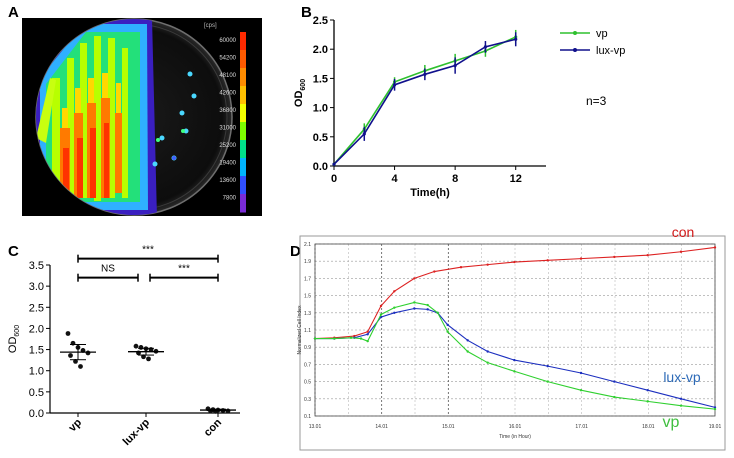 This screenshot has height=458, width=734. What do you see at coordinates (116, 117) in the screenshot?
I see `bacterial-streaks` at bounding box center [116, 117].